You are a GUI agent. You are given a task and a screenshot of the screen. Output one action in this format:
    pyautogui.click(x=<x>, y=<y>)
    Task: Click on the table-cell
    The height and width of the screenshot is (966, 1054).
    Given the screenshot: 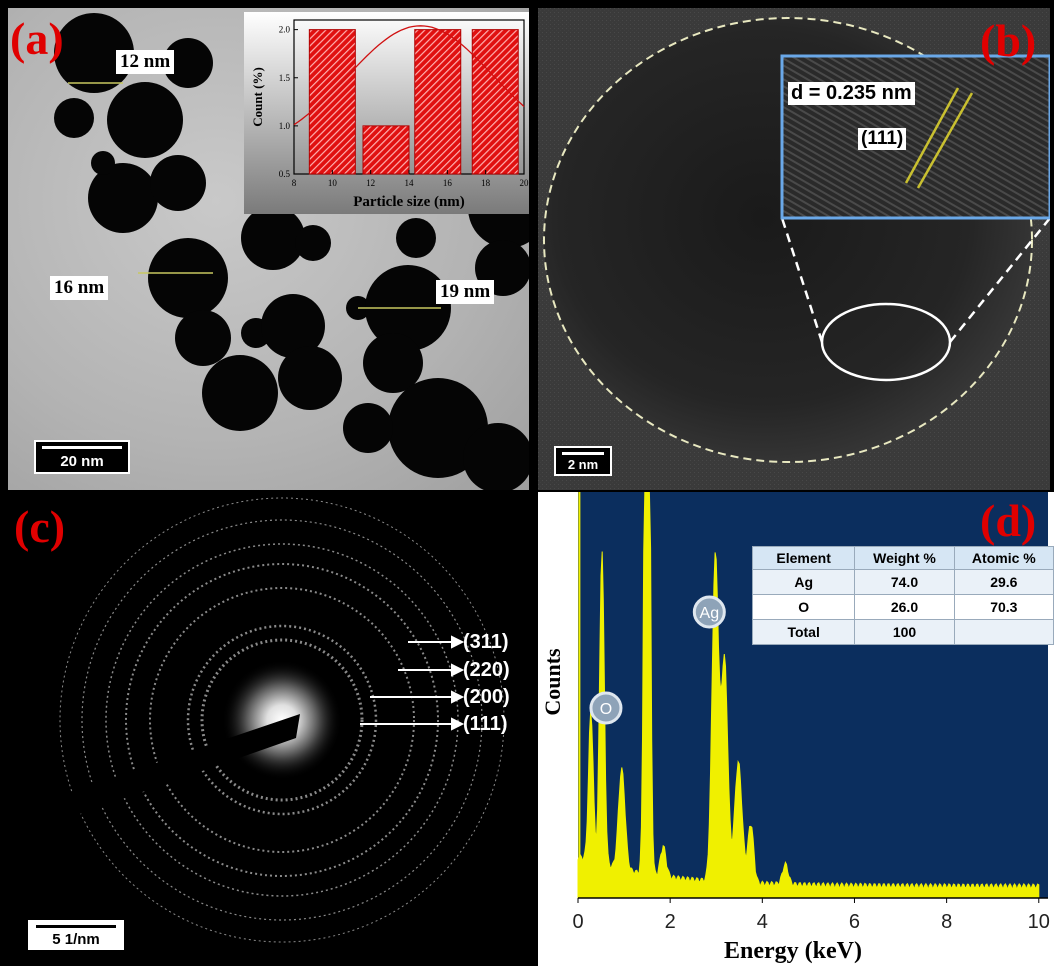 What is the action you would take?
    pyautogui.click(x=1003, y=632)
    